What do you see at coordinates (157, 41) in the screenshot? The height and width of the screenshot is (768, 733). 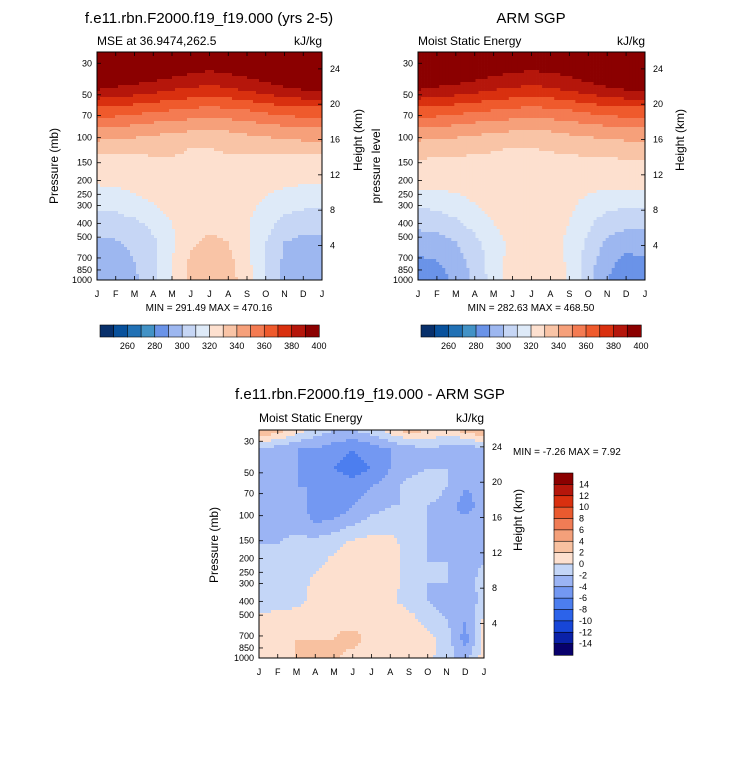 I see `panel1-subtitle-left: MSE at 36.9474,262.5` at bounding box center [157, 41].